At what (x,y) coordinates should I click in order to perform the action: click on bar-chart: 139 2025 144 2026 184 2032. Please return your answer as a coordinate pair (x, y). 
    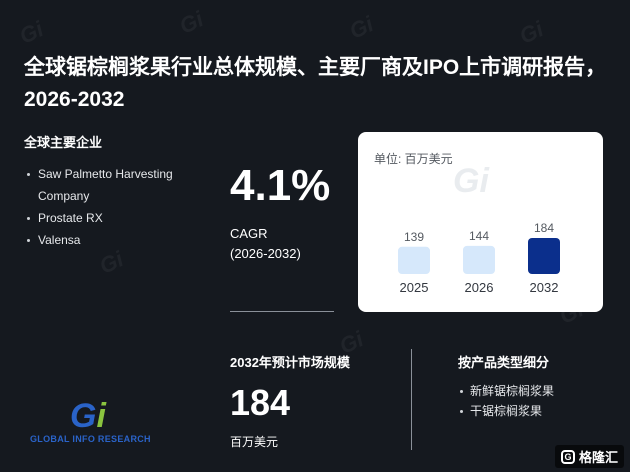
    Looking at the image, I should click on (479, 258).